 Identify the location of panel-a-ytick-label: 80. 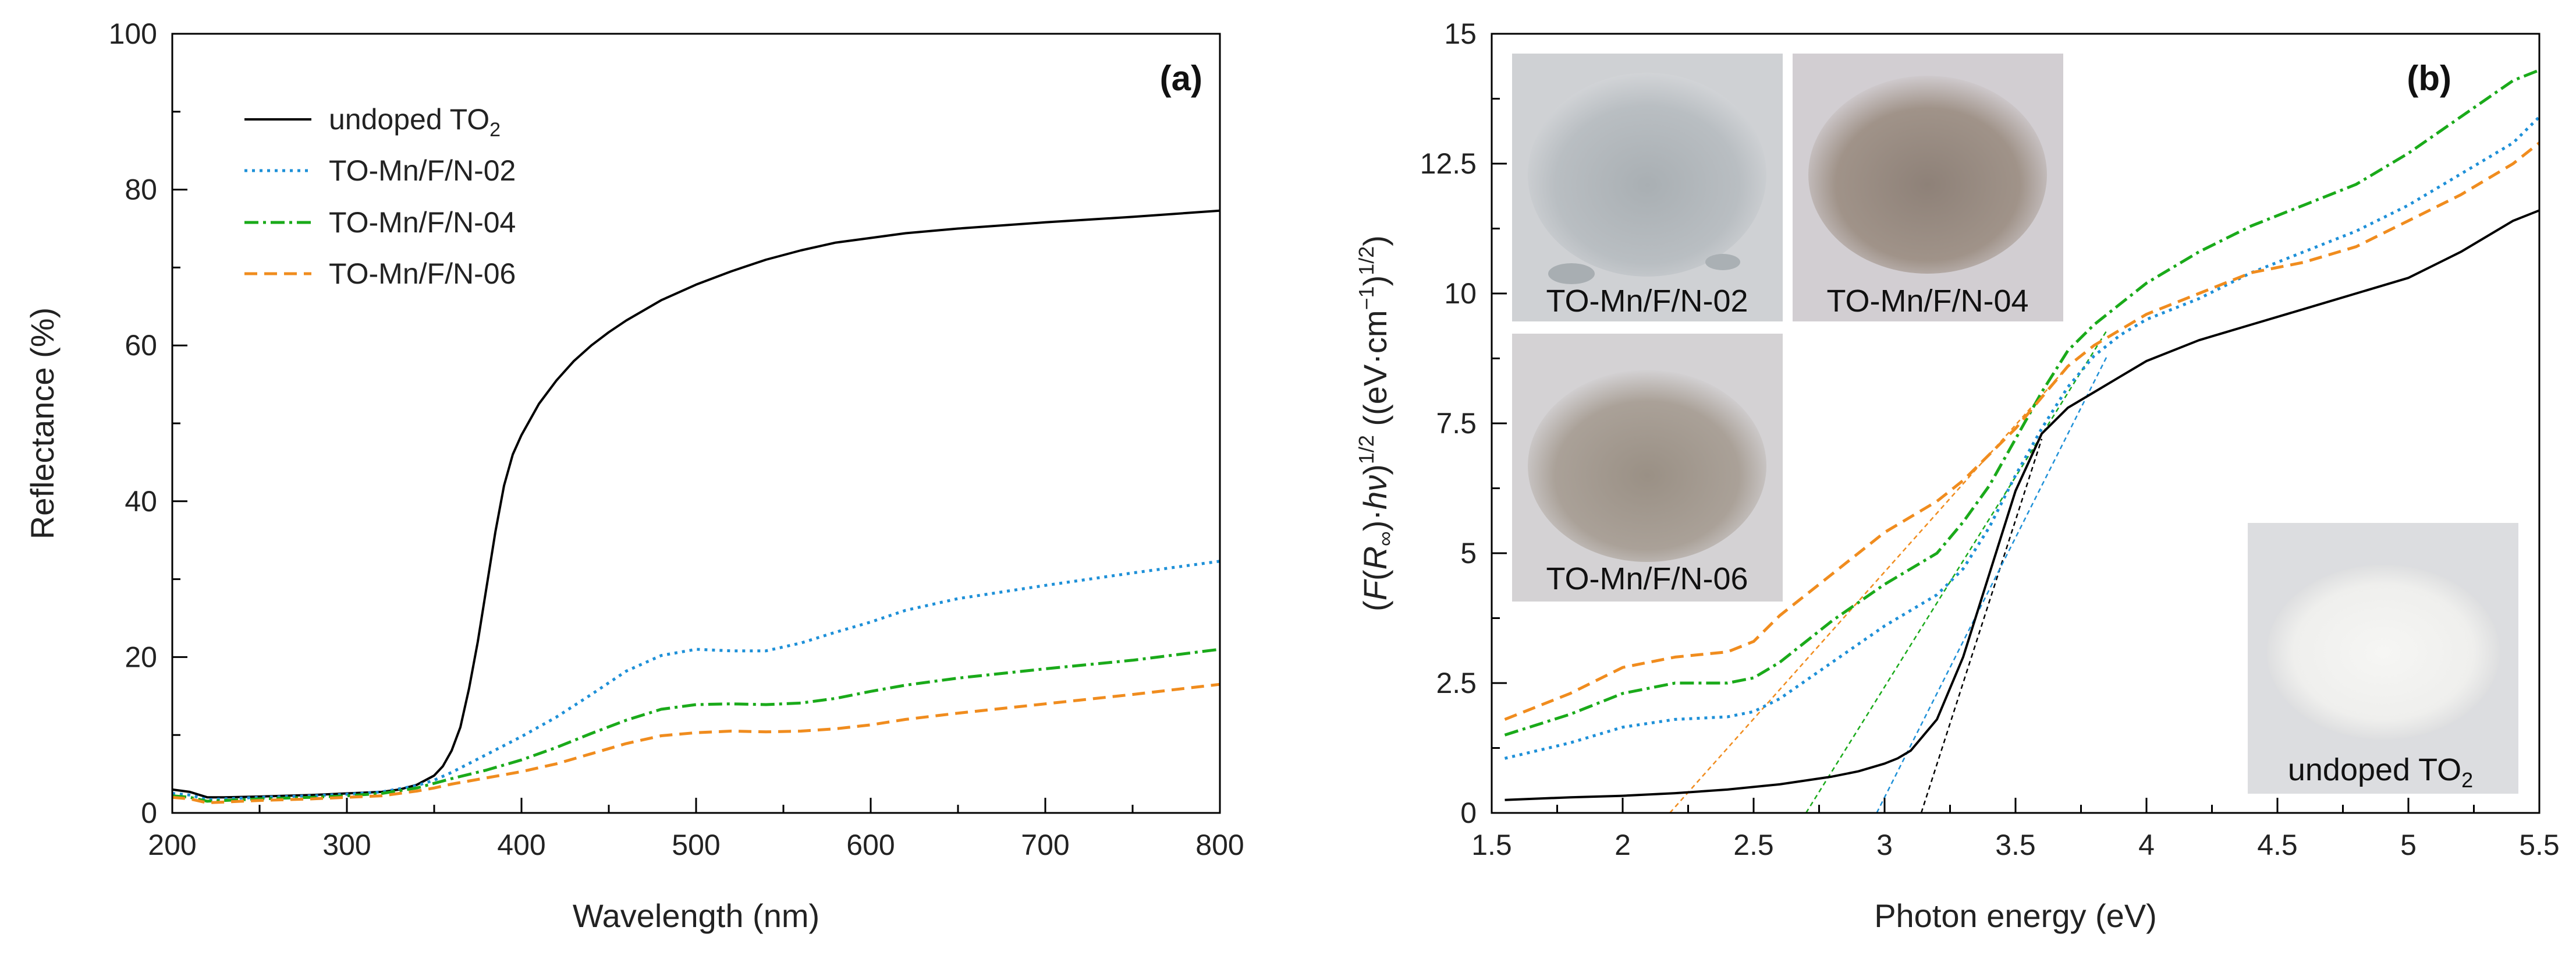
(141, 190).